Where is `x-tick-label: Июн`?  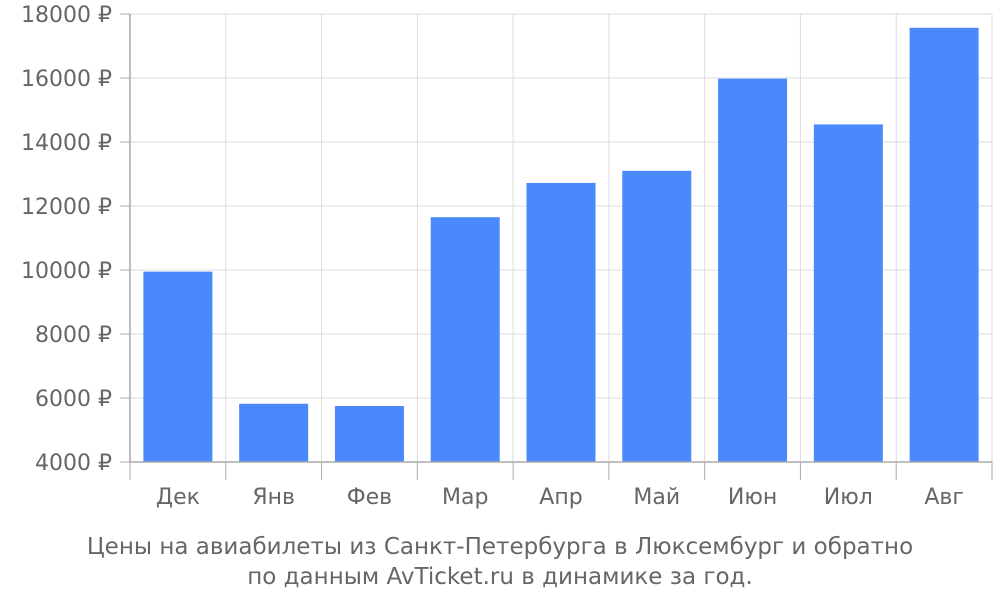 x-tick-label: Июн is located at coordinates (752, 497).